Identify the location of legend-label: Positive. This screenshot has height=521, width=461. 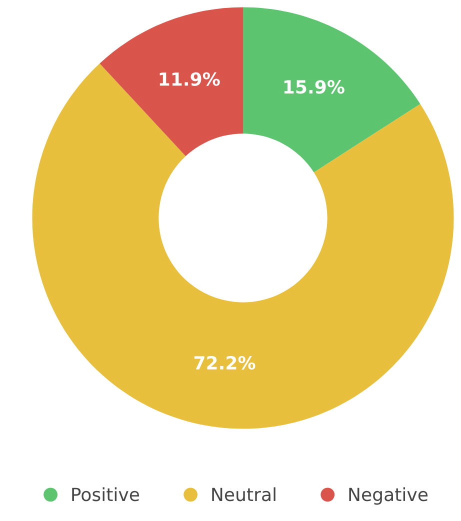
(106, 494).